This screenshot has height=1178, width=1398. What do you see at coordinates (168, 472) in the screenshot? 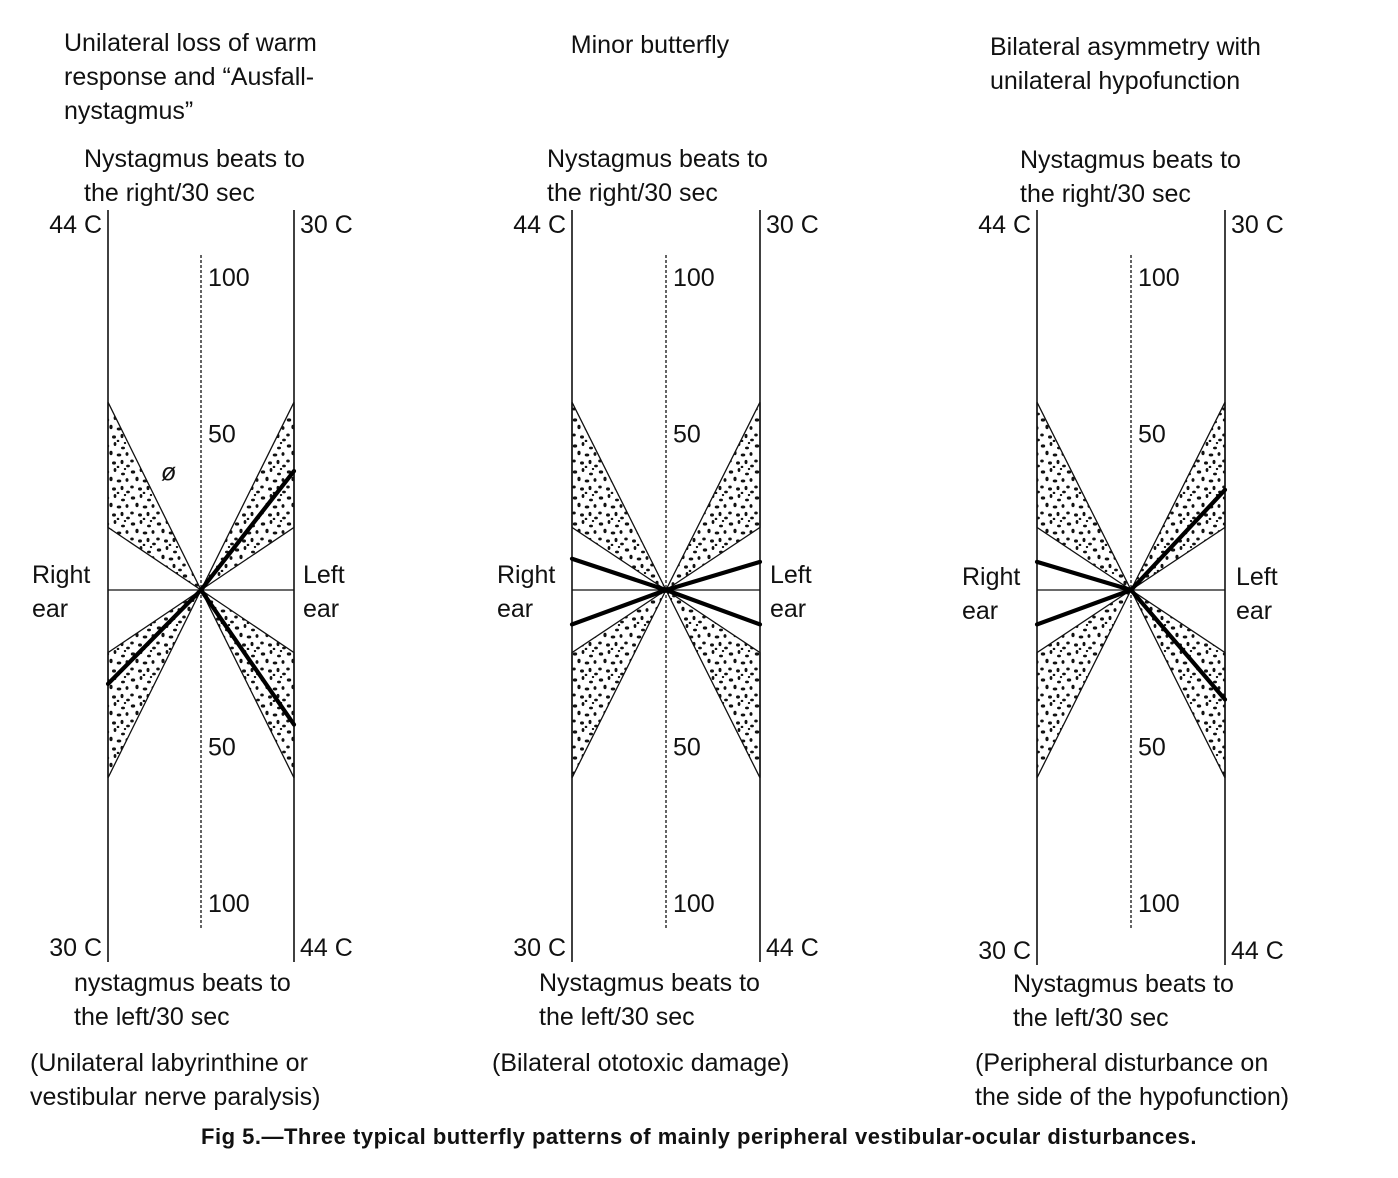
I see `null-response-symbol: ø` at bounding box center [168, 472].